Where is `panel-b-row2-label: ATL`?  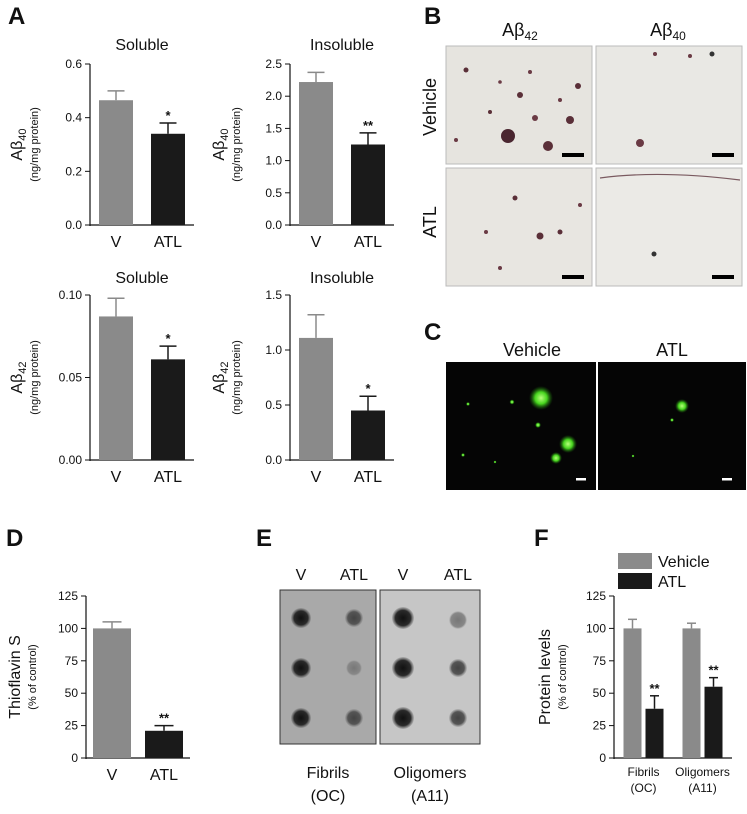 panel-b-row2-label: ATL is located at coordinates (430, 222).